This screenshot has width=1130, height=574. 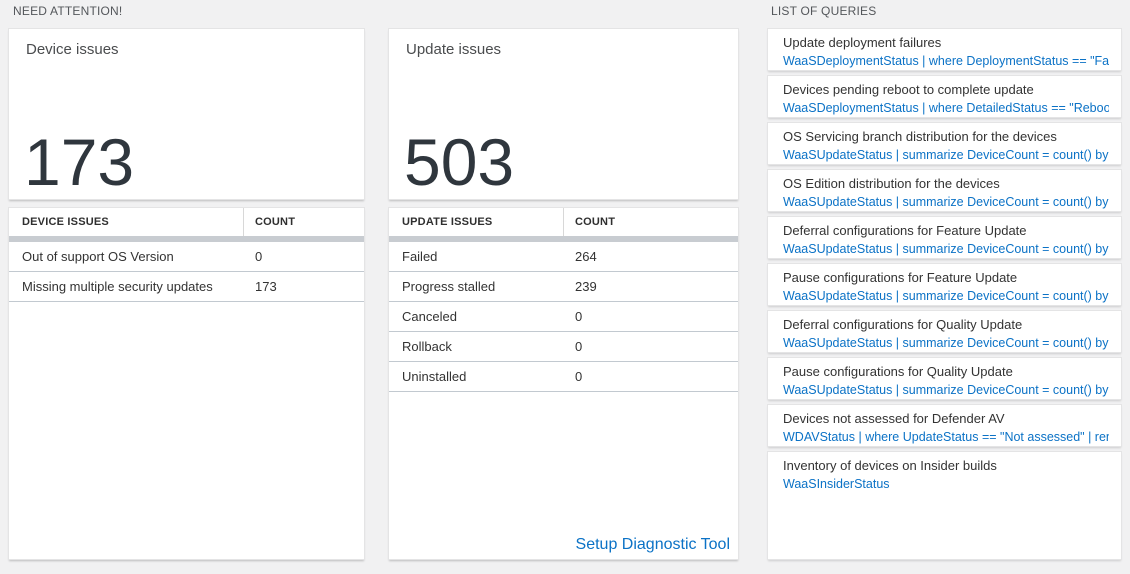 What do you see at coordinates (563, 114) in the screenshot?
I see `update-issues-tile: Update issues 503` at bounding box center [563, 114].